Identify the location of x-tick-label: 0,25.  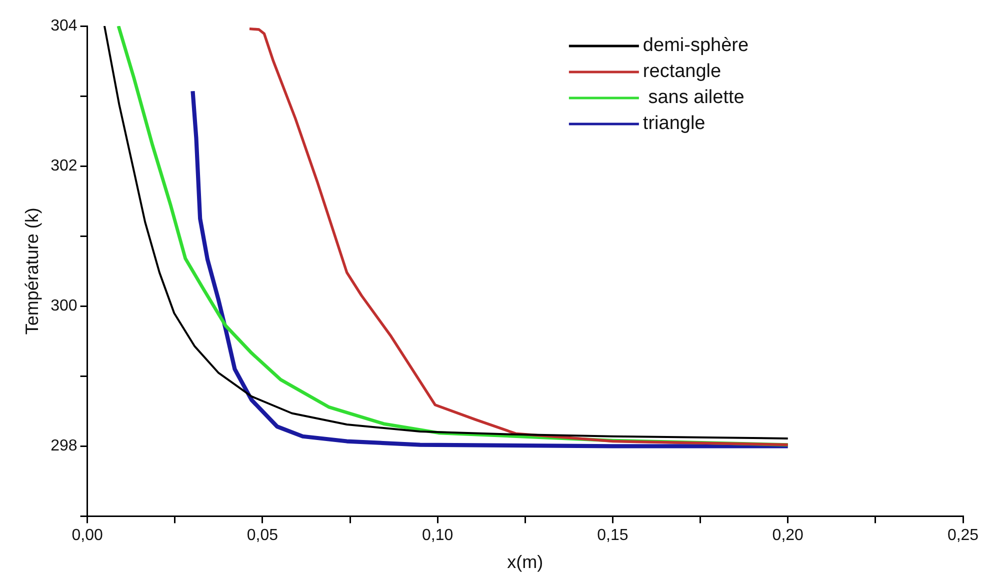
(963, 535).